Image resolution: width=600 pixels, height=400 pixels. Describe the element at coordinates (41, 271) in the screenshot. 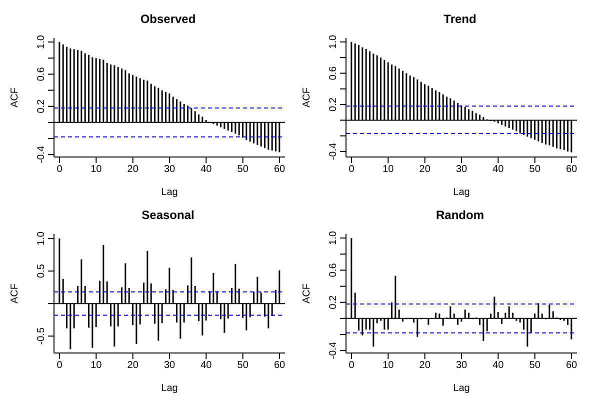

I see `y-tick-label: 0.5` at that location.